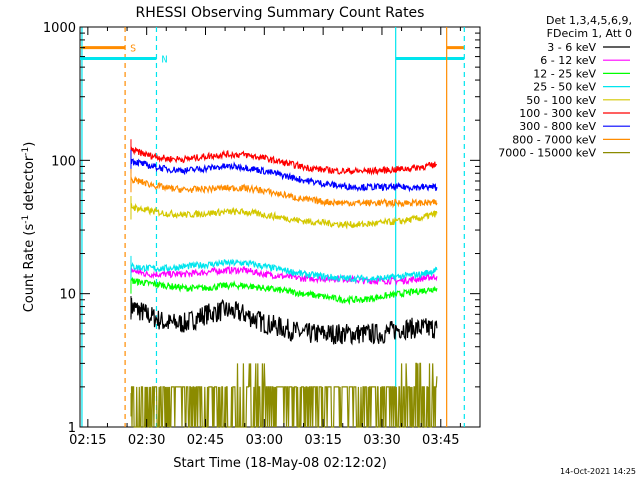  I want to click on legend-label: 25 - 50 keV, so click(564, 87).